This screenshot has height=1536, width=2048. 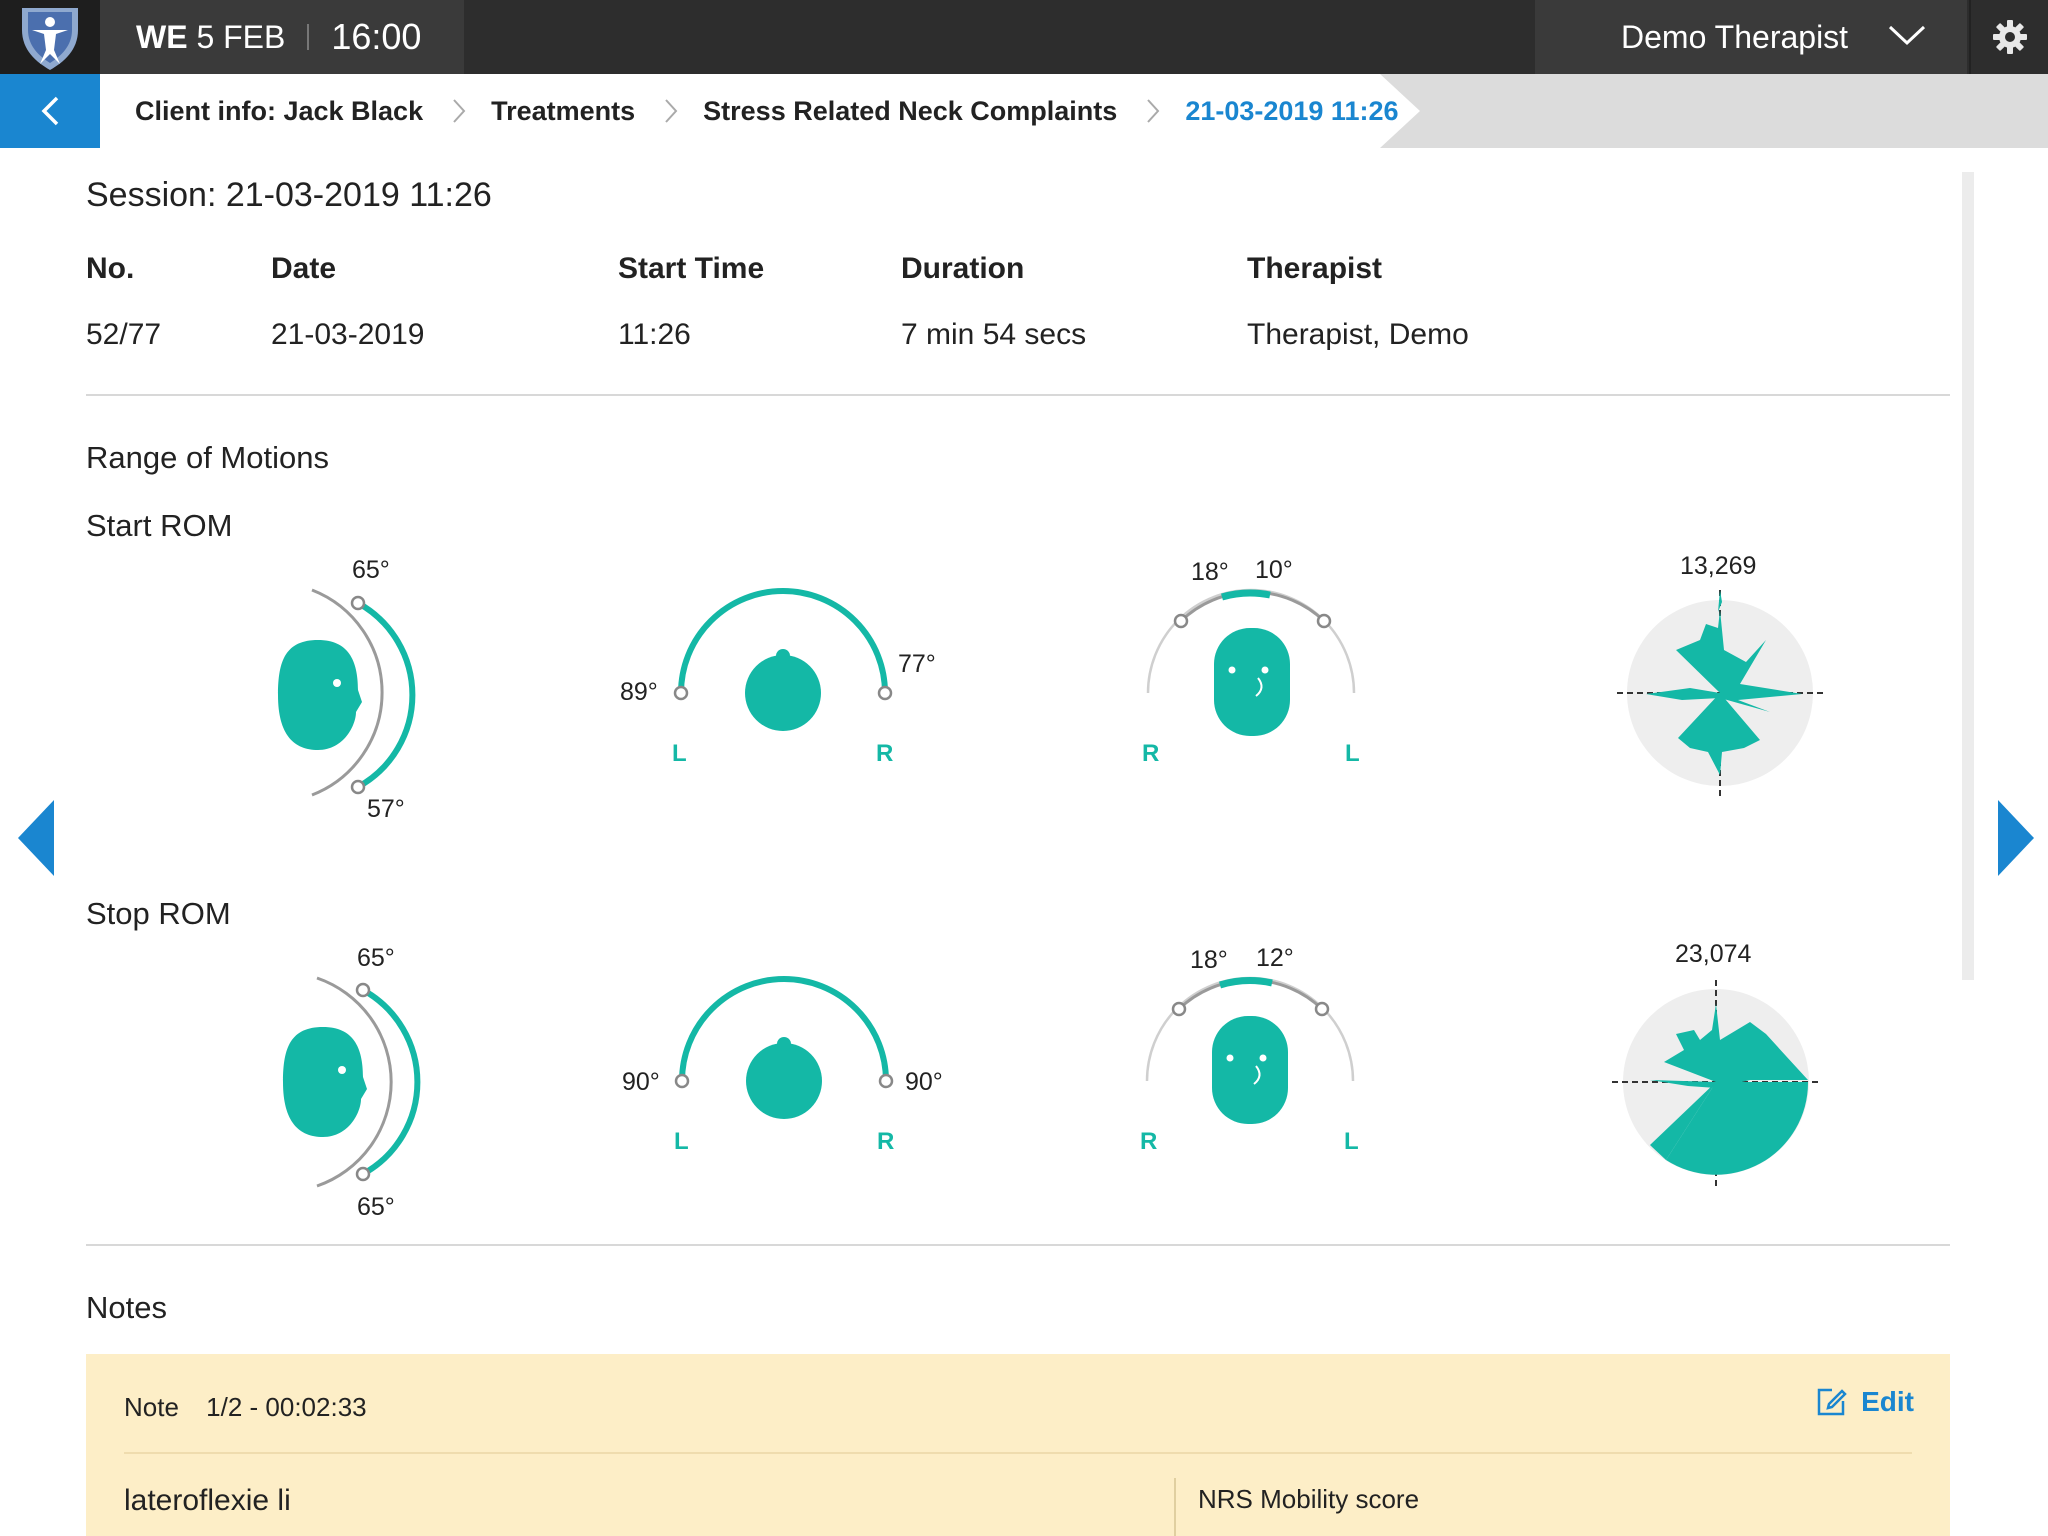 I want to click on start-lateral-side-left: L, so click(x=1352, y=753).